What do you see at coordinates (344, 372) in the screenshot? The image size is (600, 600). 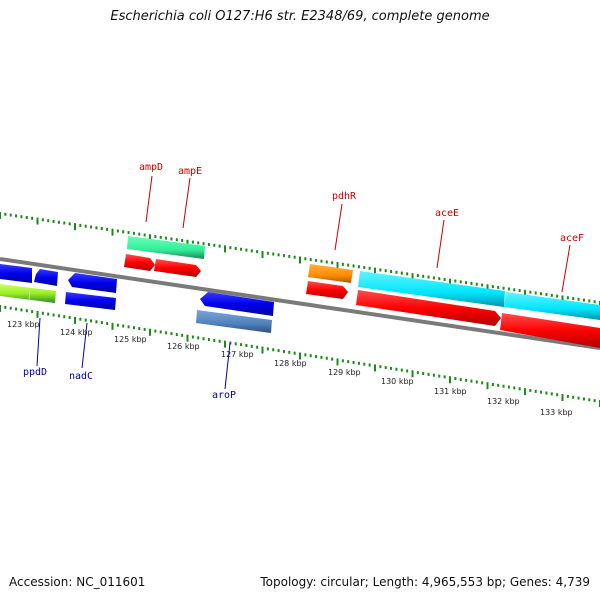 I see `scale-label-129: 129 kbp` at bounding box center [344, 372].